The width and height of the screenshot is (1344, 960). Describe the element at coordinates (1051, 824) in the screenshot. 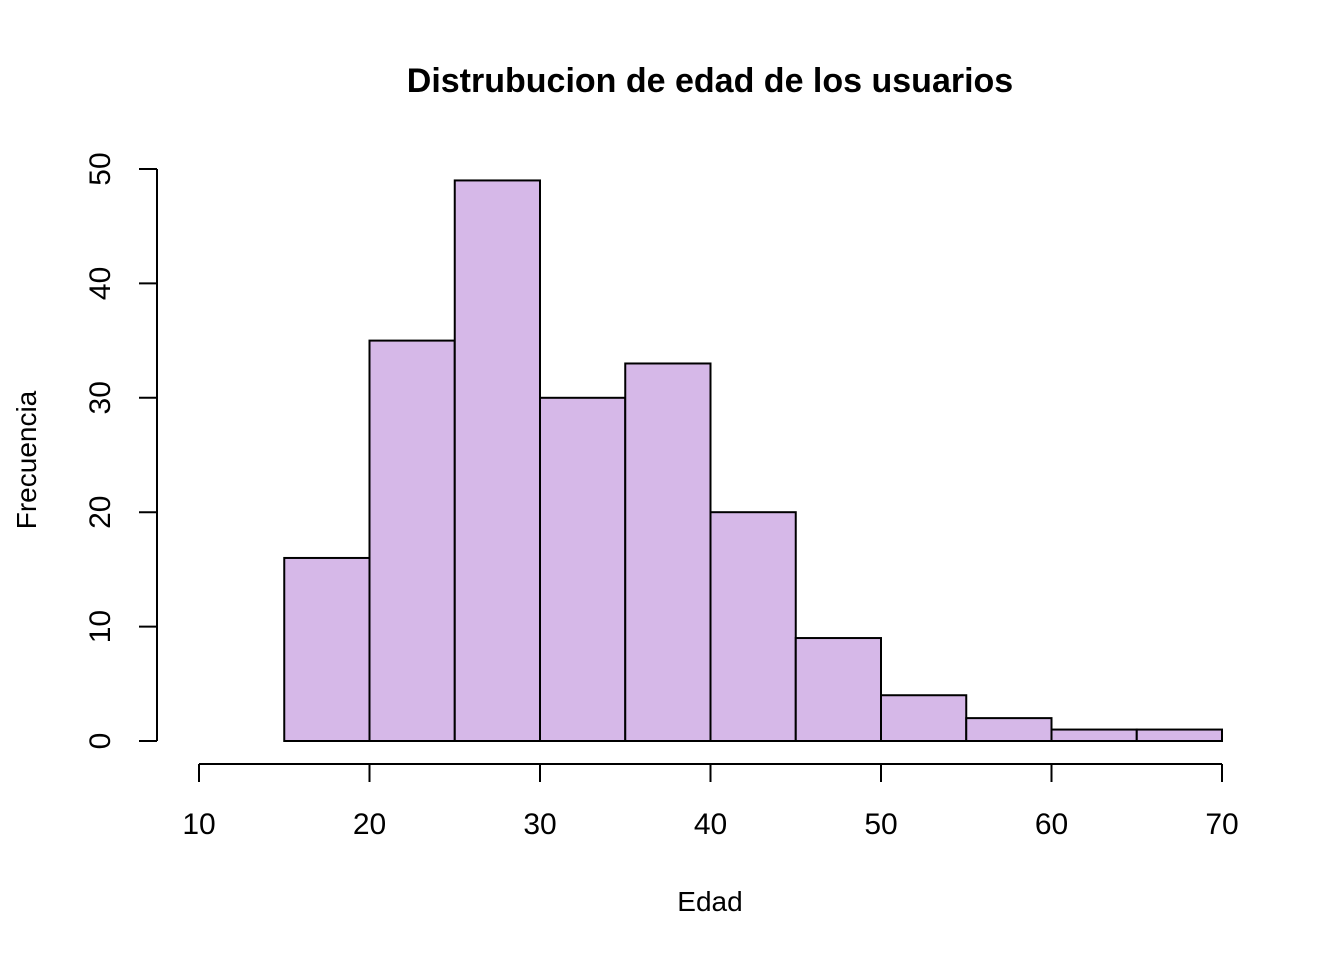

I see `x-tick-label: 60` at that location.